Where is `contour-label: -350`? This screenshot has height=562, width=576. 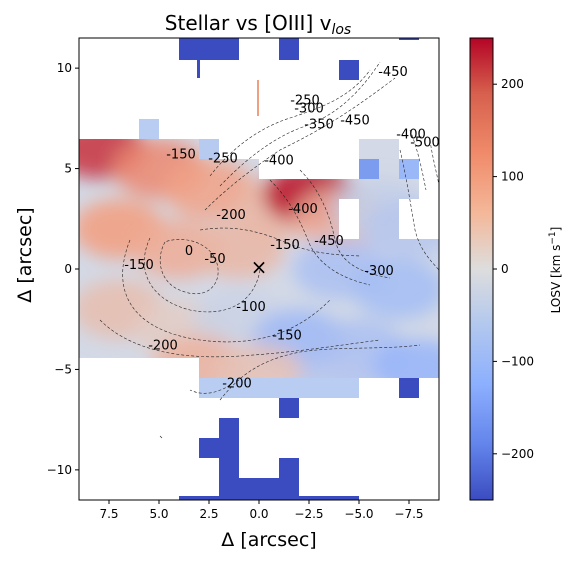
contour-label: -350 is located at coordinates (319, 124).